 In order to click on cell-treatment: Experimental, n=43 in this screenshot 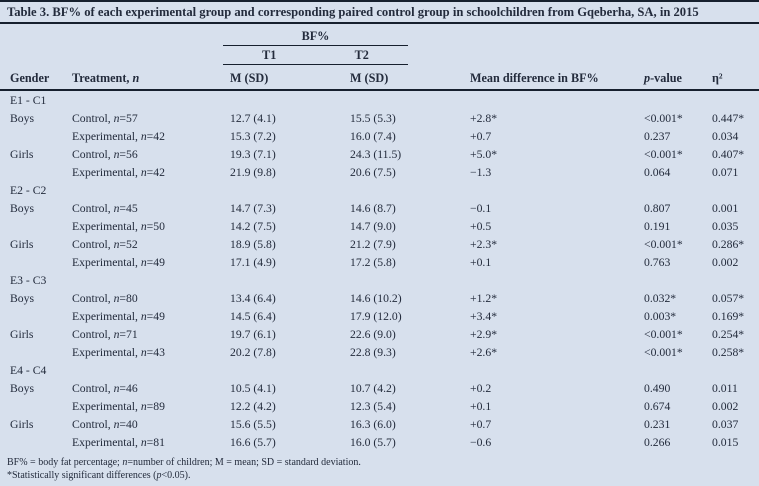, I will do `click(118, 352)`.